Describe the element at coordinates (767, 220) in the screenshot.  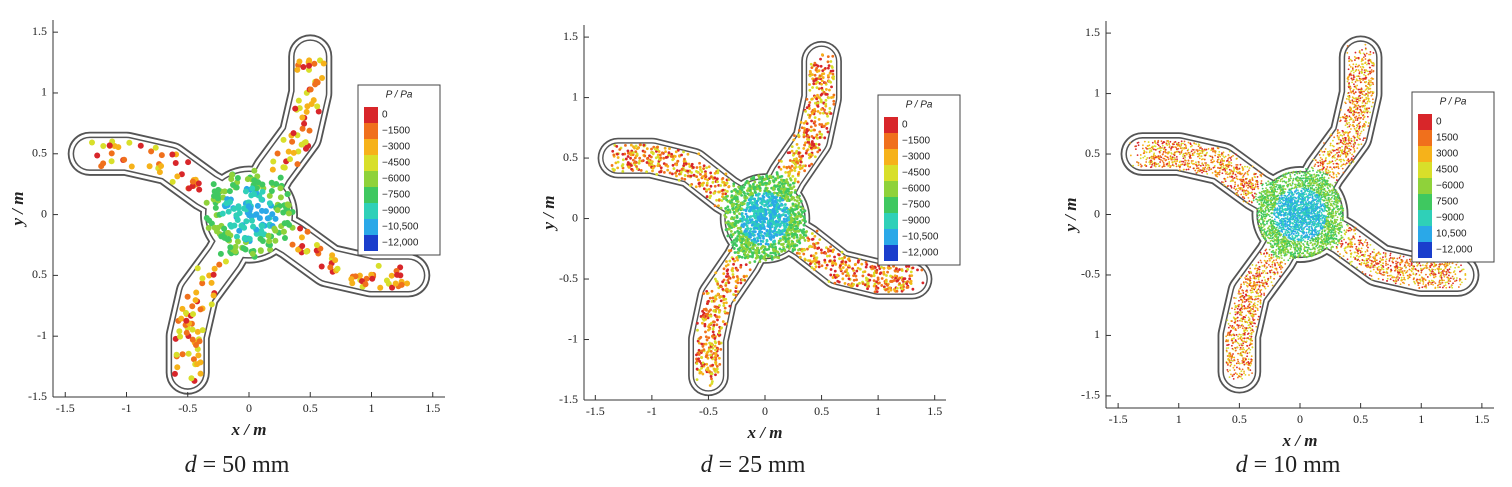
I see `particles` at that location.